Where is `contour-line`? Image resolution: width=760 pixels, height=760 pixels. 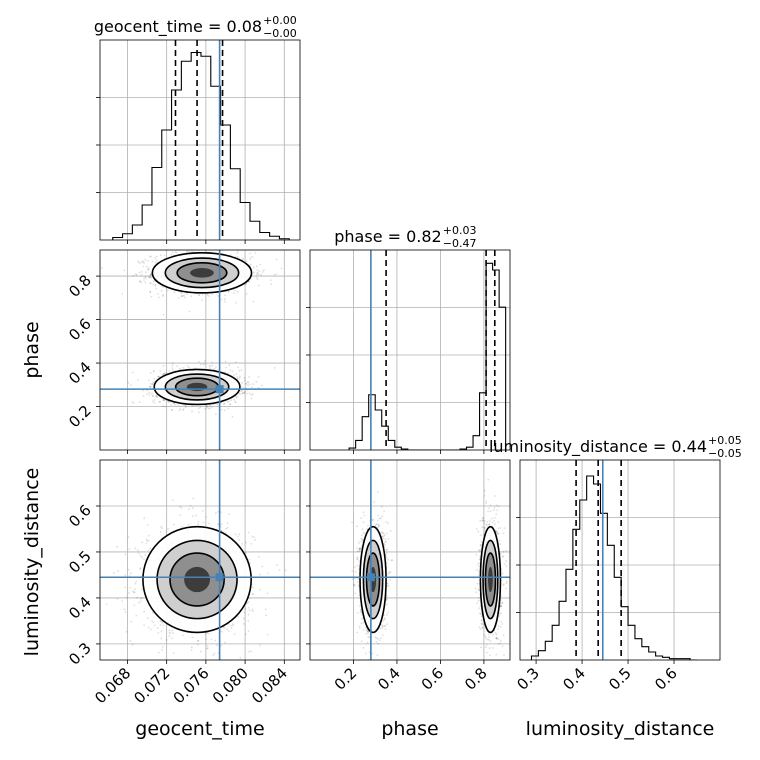
contour-line is located at coordinates (197, 387).